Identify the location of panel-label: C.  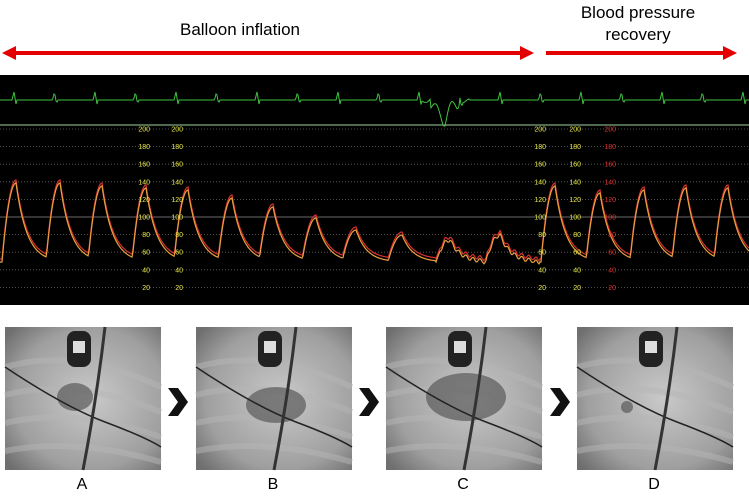
(463, 484).